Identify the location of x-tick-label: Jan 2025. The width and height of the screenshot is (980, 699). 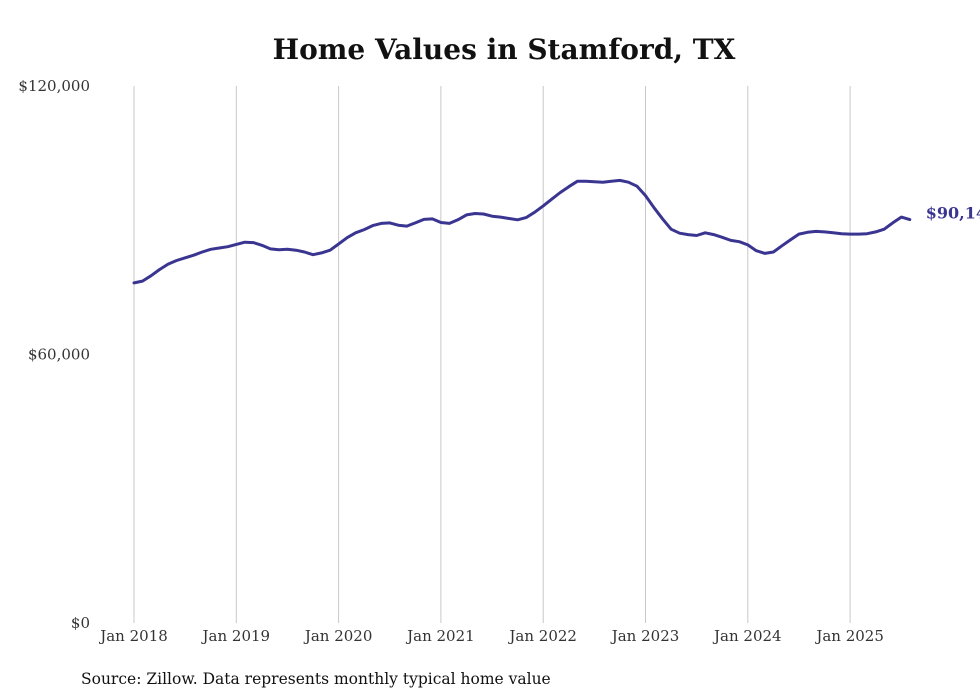
(849, 636).